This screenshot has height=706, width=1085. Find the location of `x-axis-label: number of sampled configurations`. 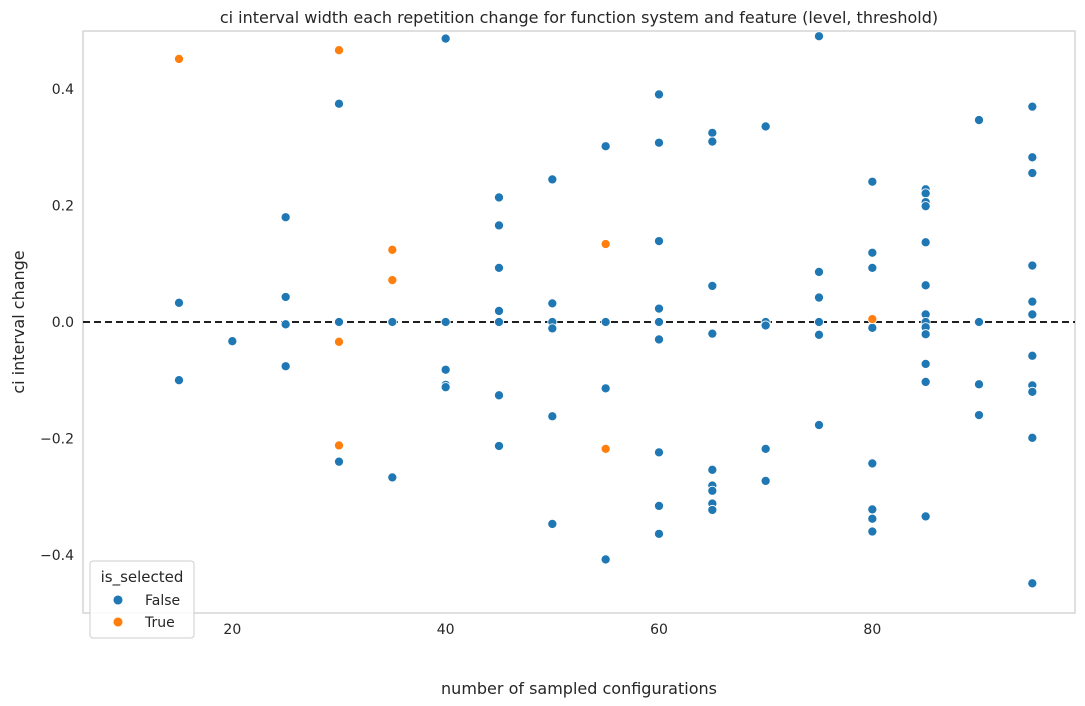

x-axis-label: number of sampled configurations is located at coordinates (579, 688).